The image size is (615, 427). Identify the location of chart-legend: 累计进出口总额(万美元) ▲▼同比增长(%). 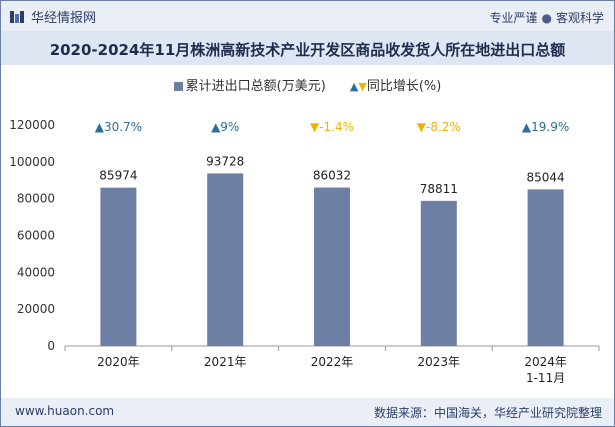
(307, 84).